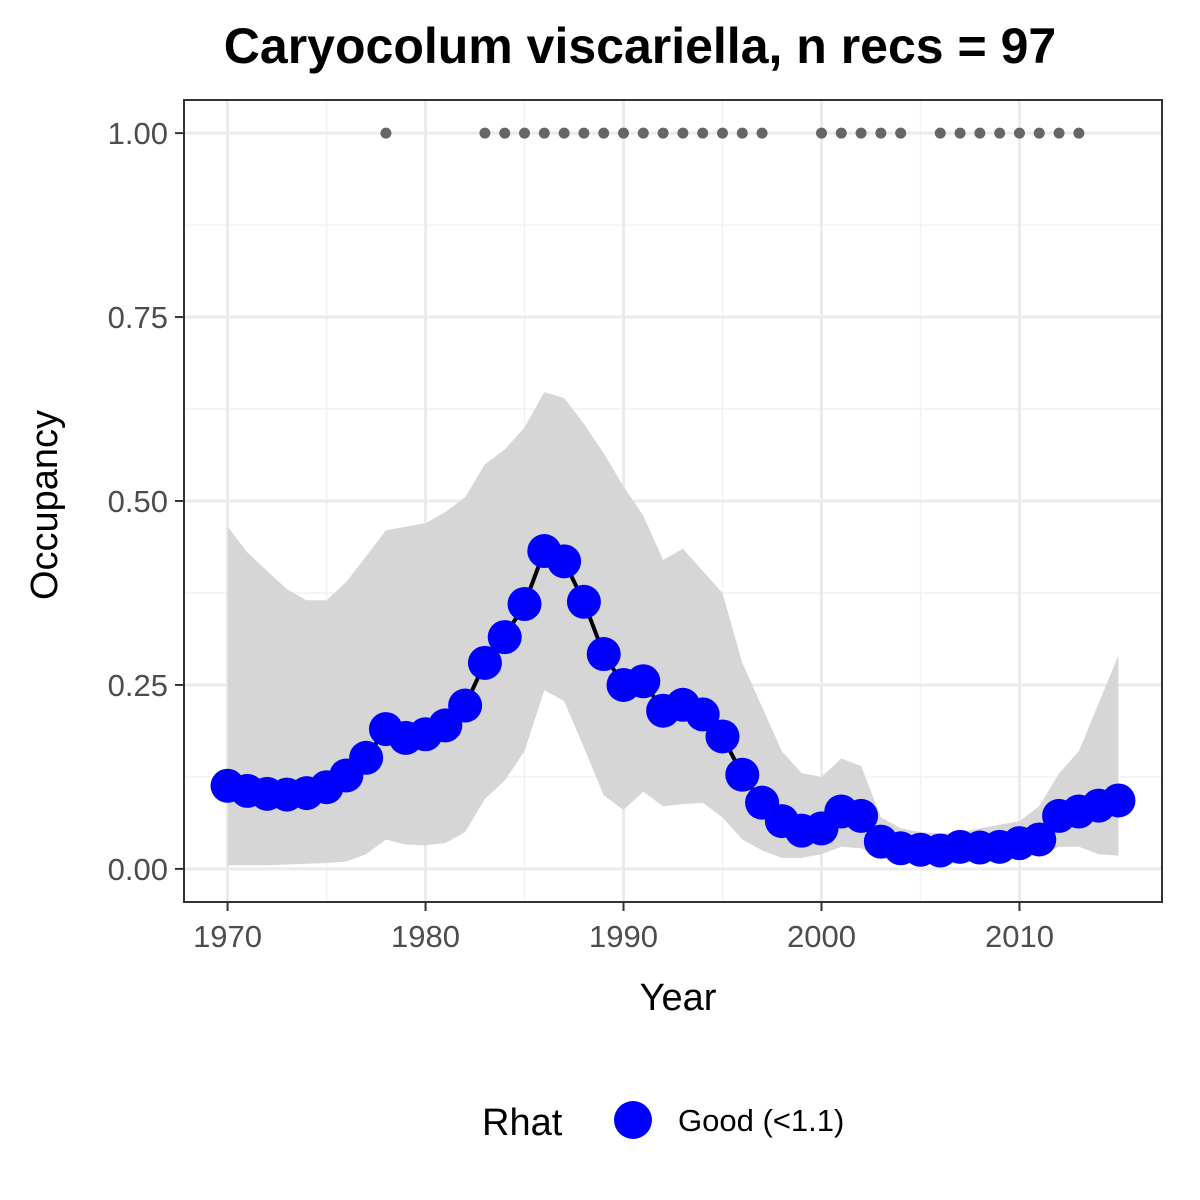 The image size is (1200, 1200). What do you see at coordinates (425, 936) in the screenshot?
I see `x-tick-label: 1980` at bounding box center [425, 936].